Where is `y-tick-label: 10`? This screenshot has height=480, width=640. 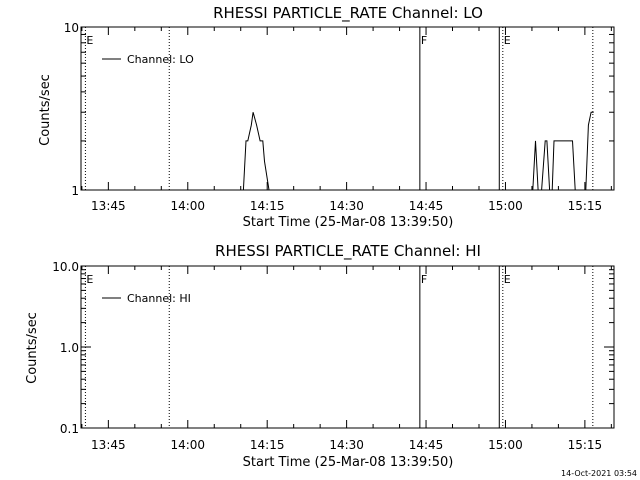
y-tick-label: 10 is located at coordinates (71, 28).